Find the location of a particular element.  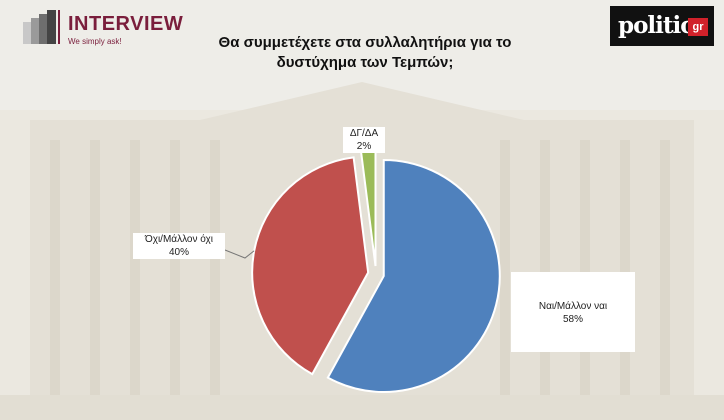

interview-logo: INTERVIEW We simply ask! is located at coordinates (107, 30).